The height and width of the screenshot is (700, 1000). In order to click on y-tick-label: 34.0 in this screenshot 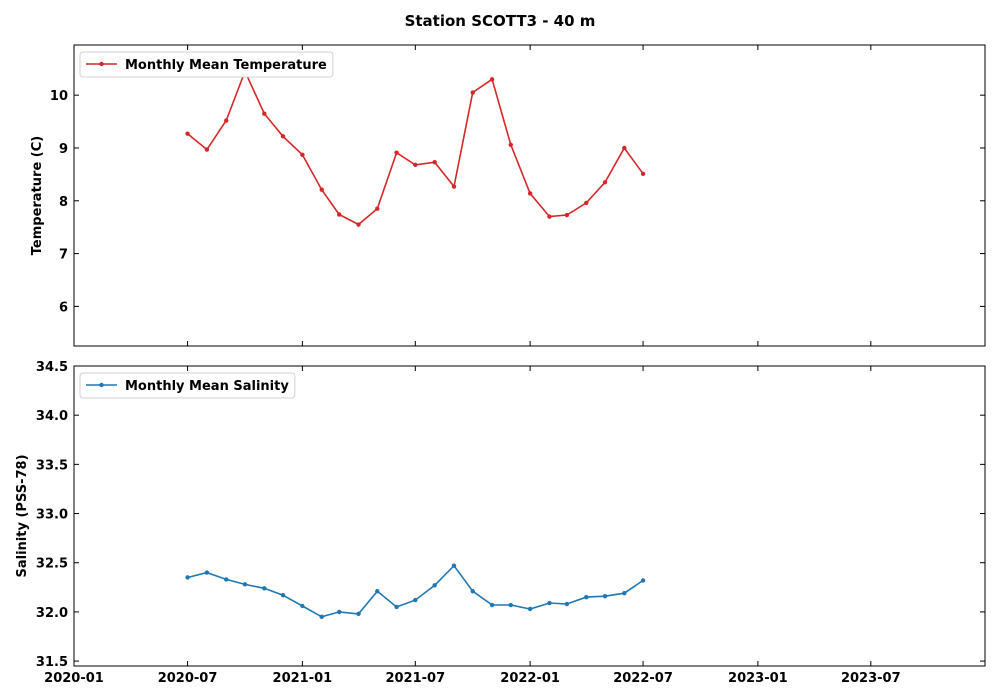, I will do `click(52, 416)`.